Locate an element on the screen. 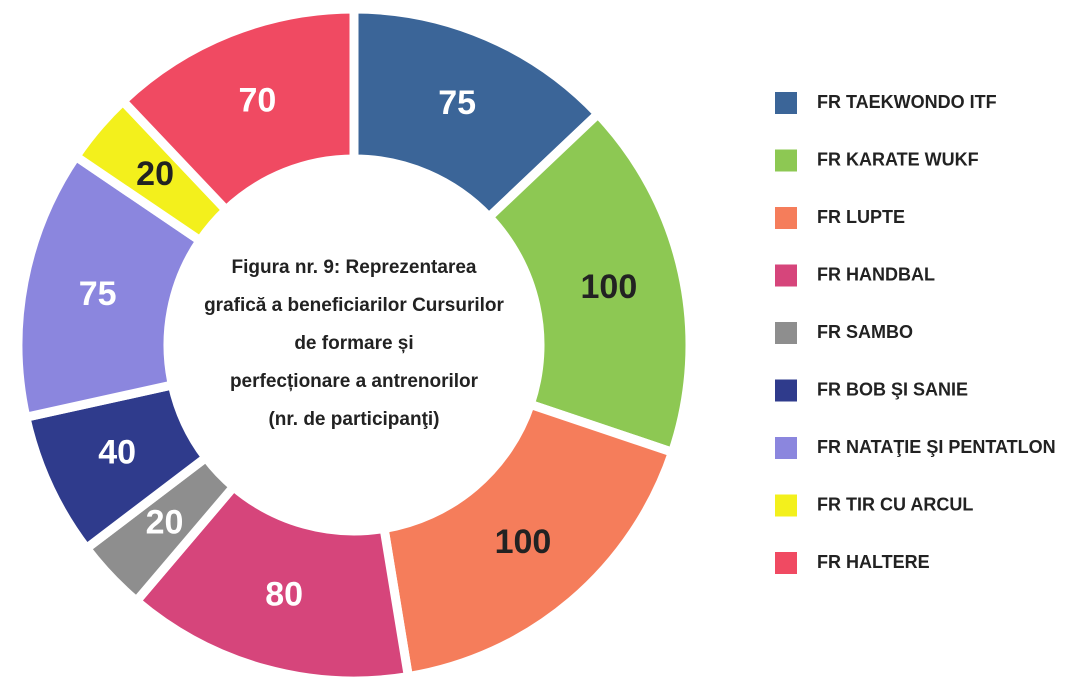 Image resolution: width=1071 pixels, height=682 pixels. legend-label: FR HALTERE is located at coordinates (873, 562).